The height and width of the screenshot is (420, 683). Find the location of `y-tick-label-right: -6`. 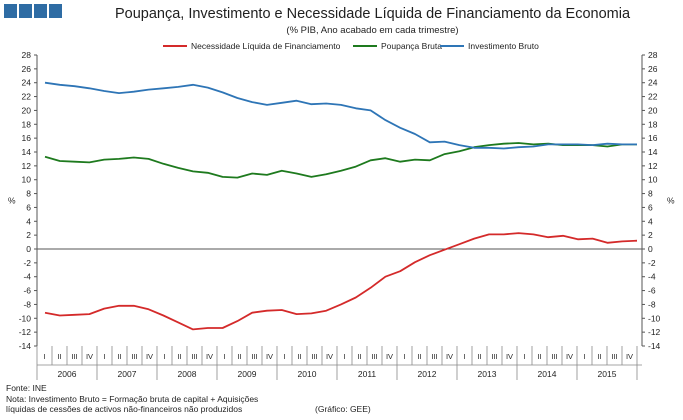

y-tick-label-right: -6 is located at coordinates (652, 291).